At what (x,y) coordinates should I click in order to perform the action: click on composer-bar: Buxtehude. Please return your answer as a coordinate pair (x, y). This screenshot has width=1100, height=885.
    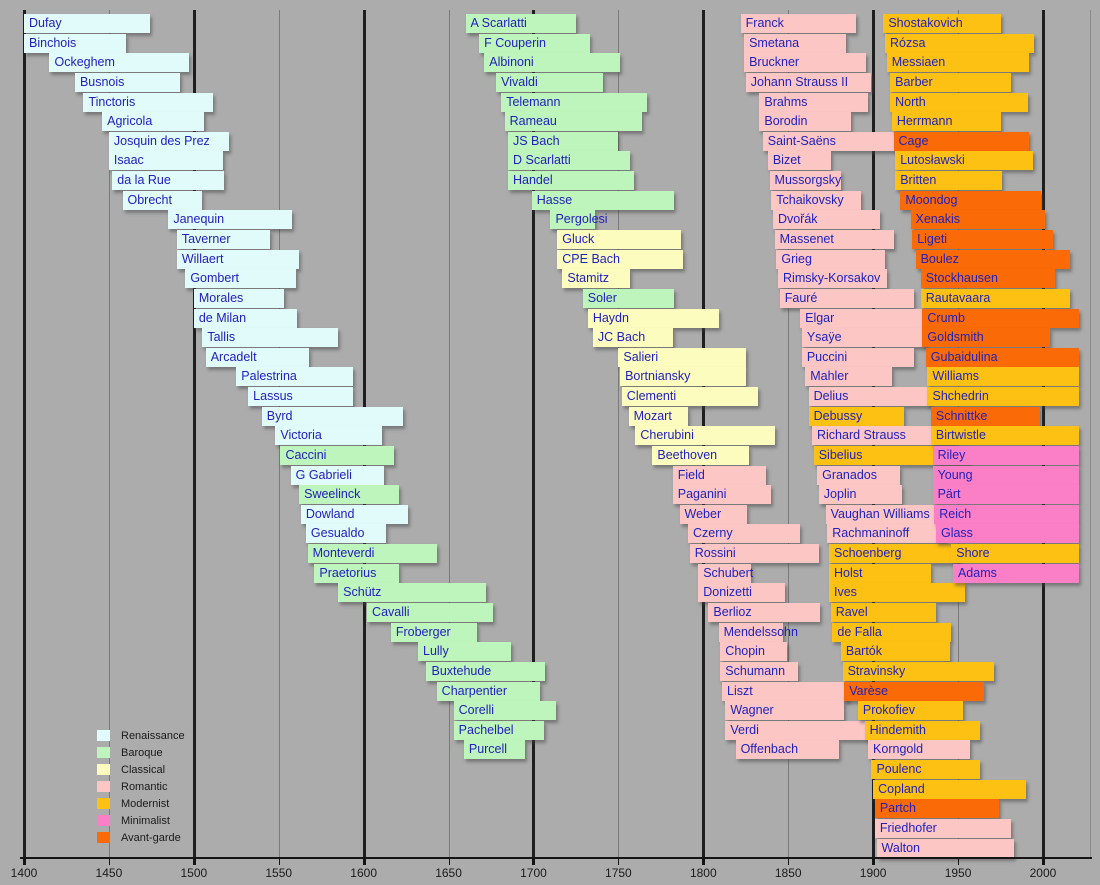
    Looking at the image, I should click on (486, 671).